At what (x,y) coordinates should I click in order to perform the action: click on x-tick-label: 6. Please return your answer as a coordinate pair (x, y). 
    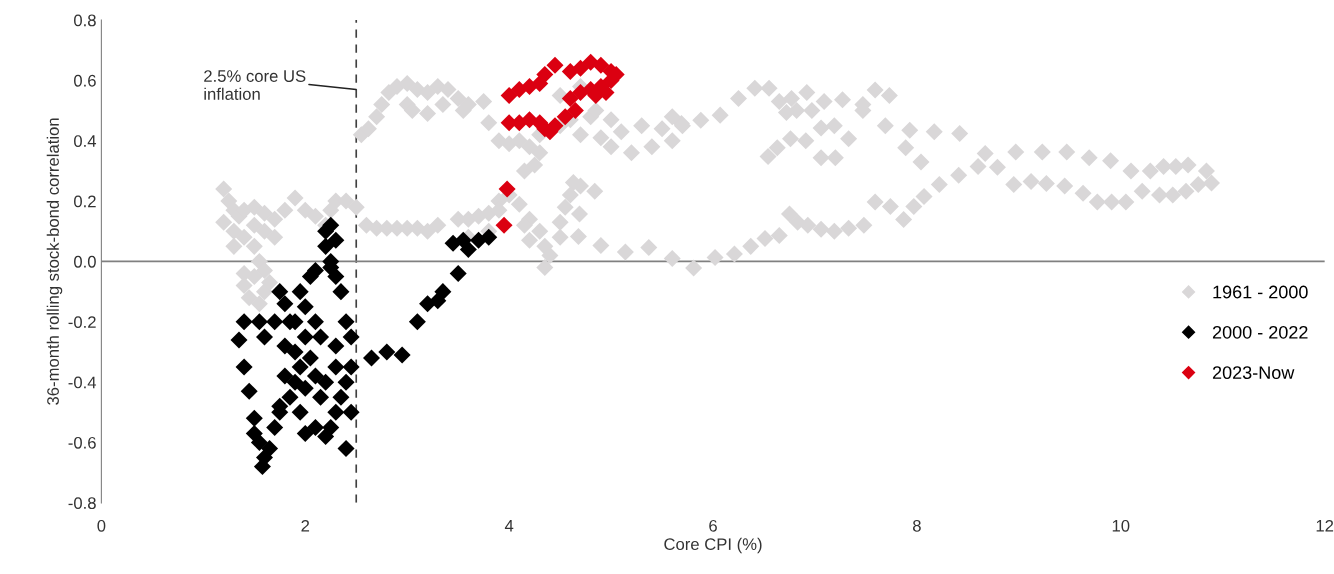
    Looking at the image, I should click on (713, 525).